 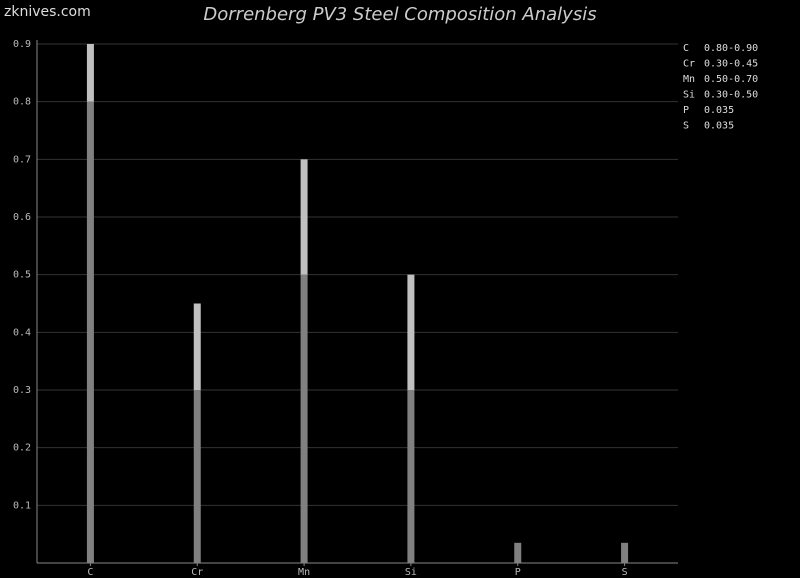 What do you see at coordinates (90, 572) in the screenshot?
I see `x-tick-label: C` at bounding box center [90, 572].